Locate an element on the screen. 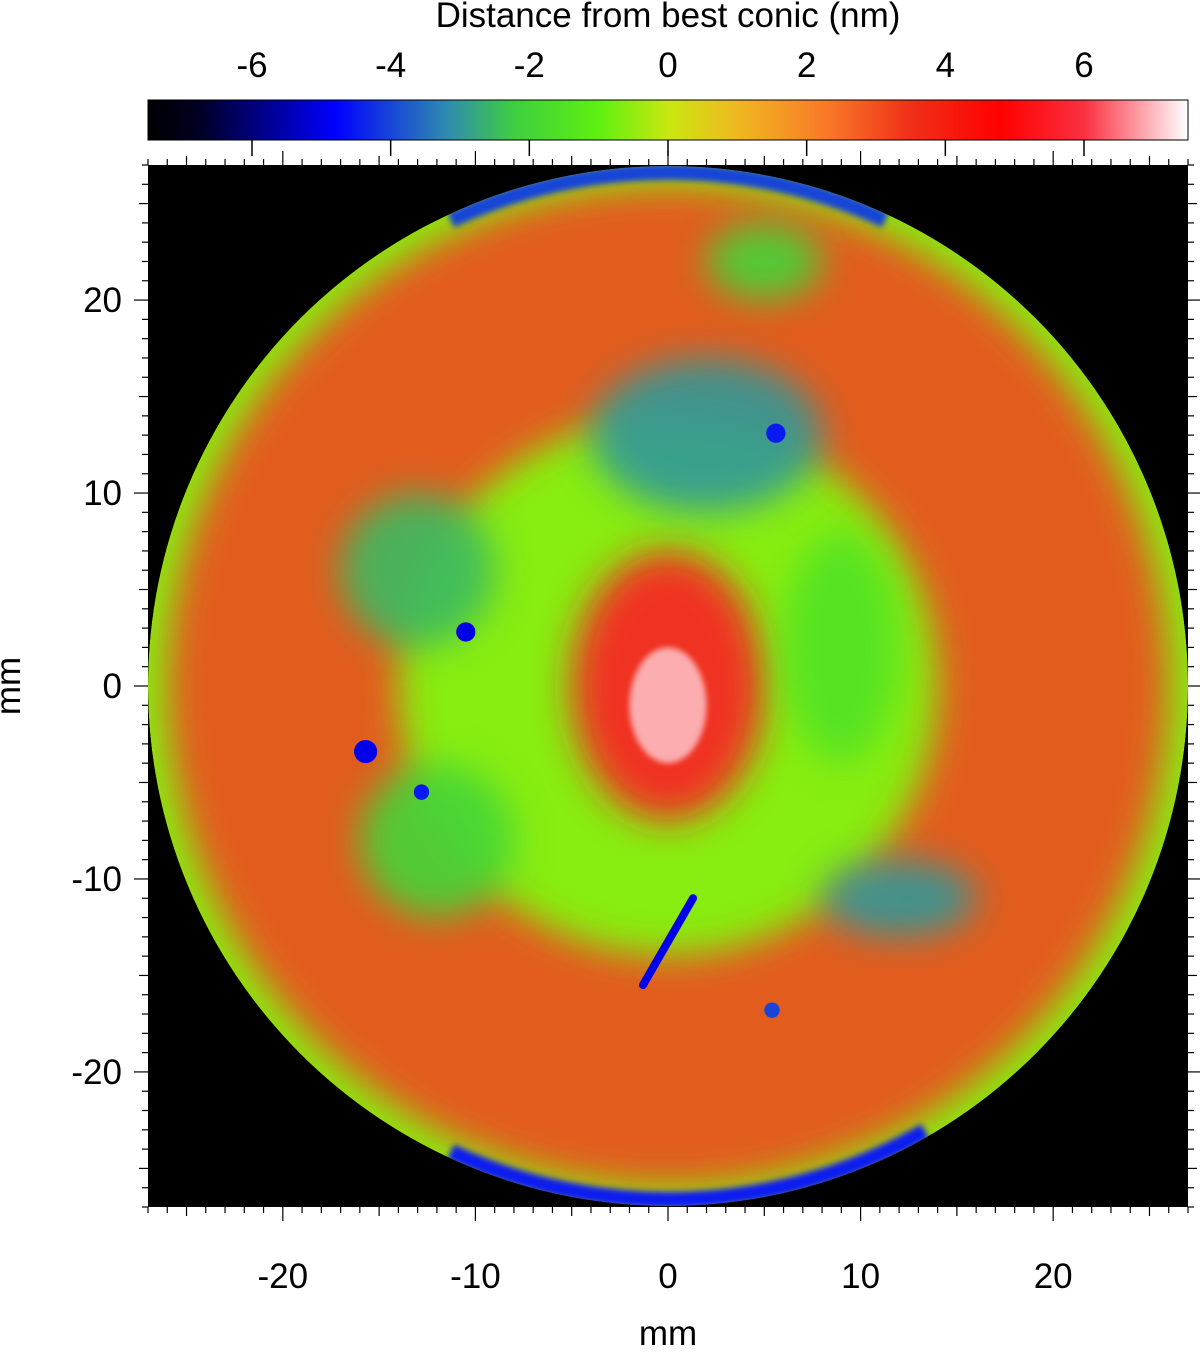 The width and height of the screenshot is (1200, 1355). x-tick-labels: -20 -10 0 10 20 is located at coordinates (665, 1276).